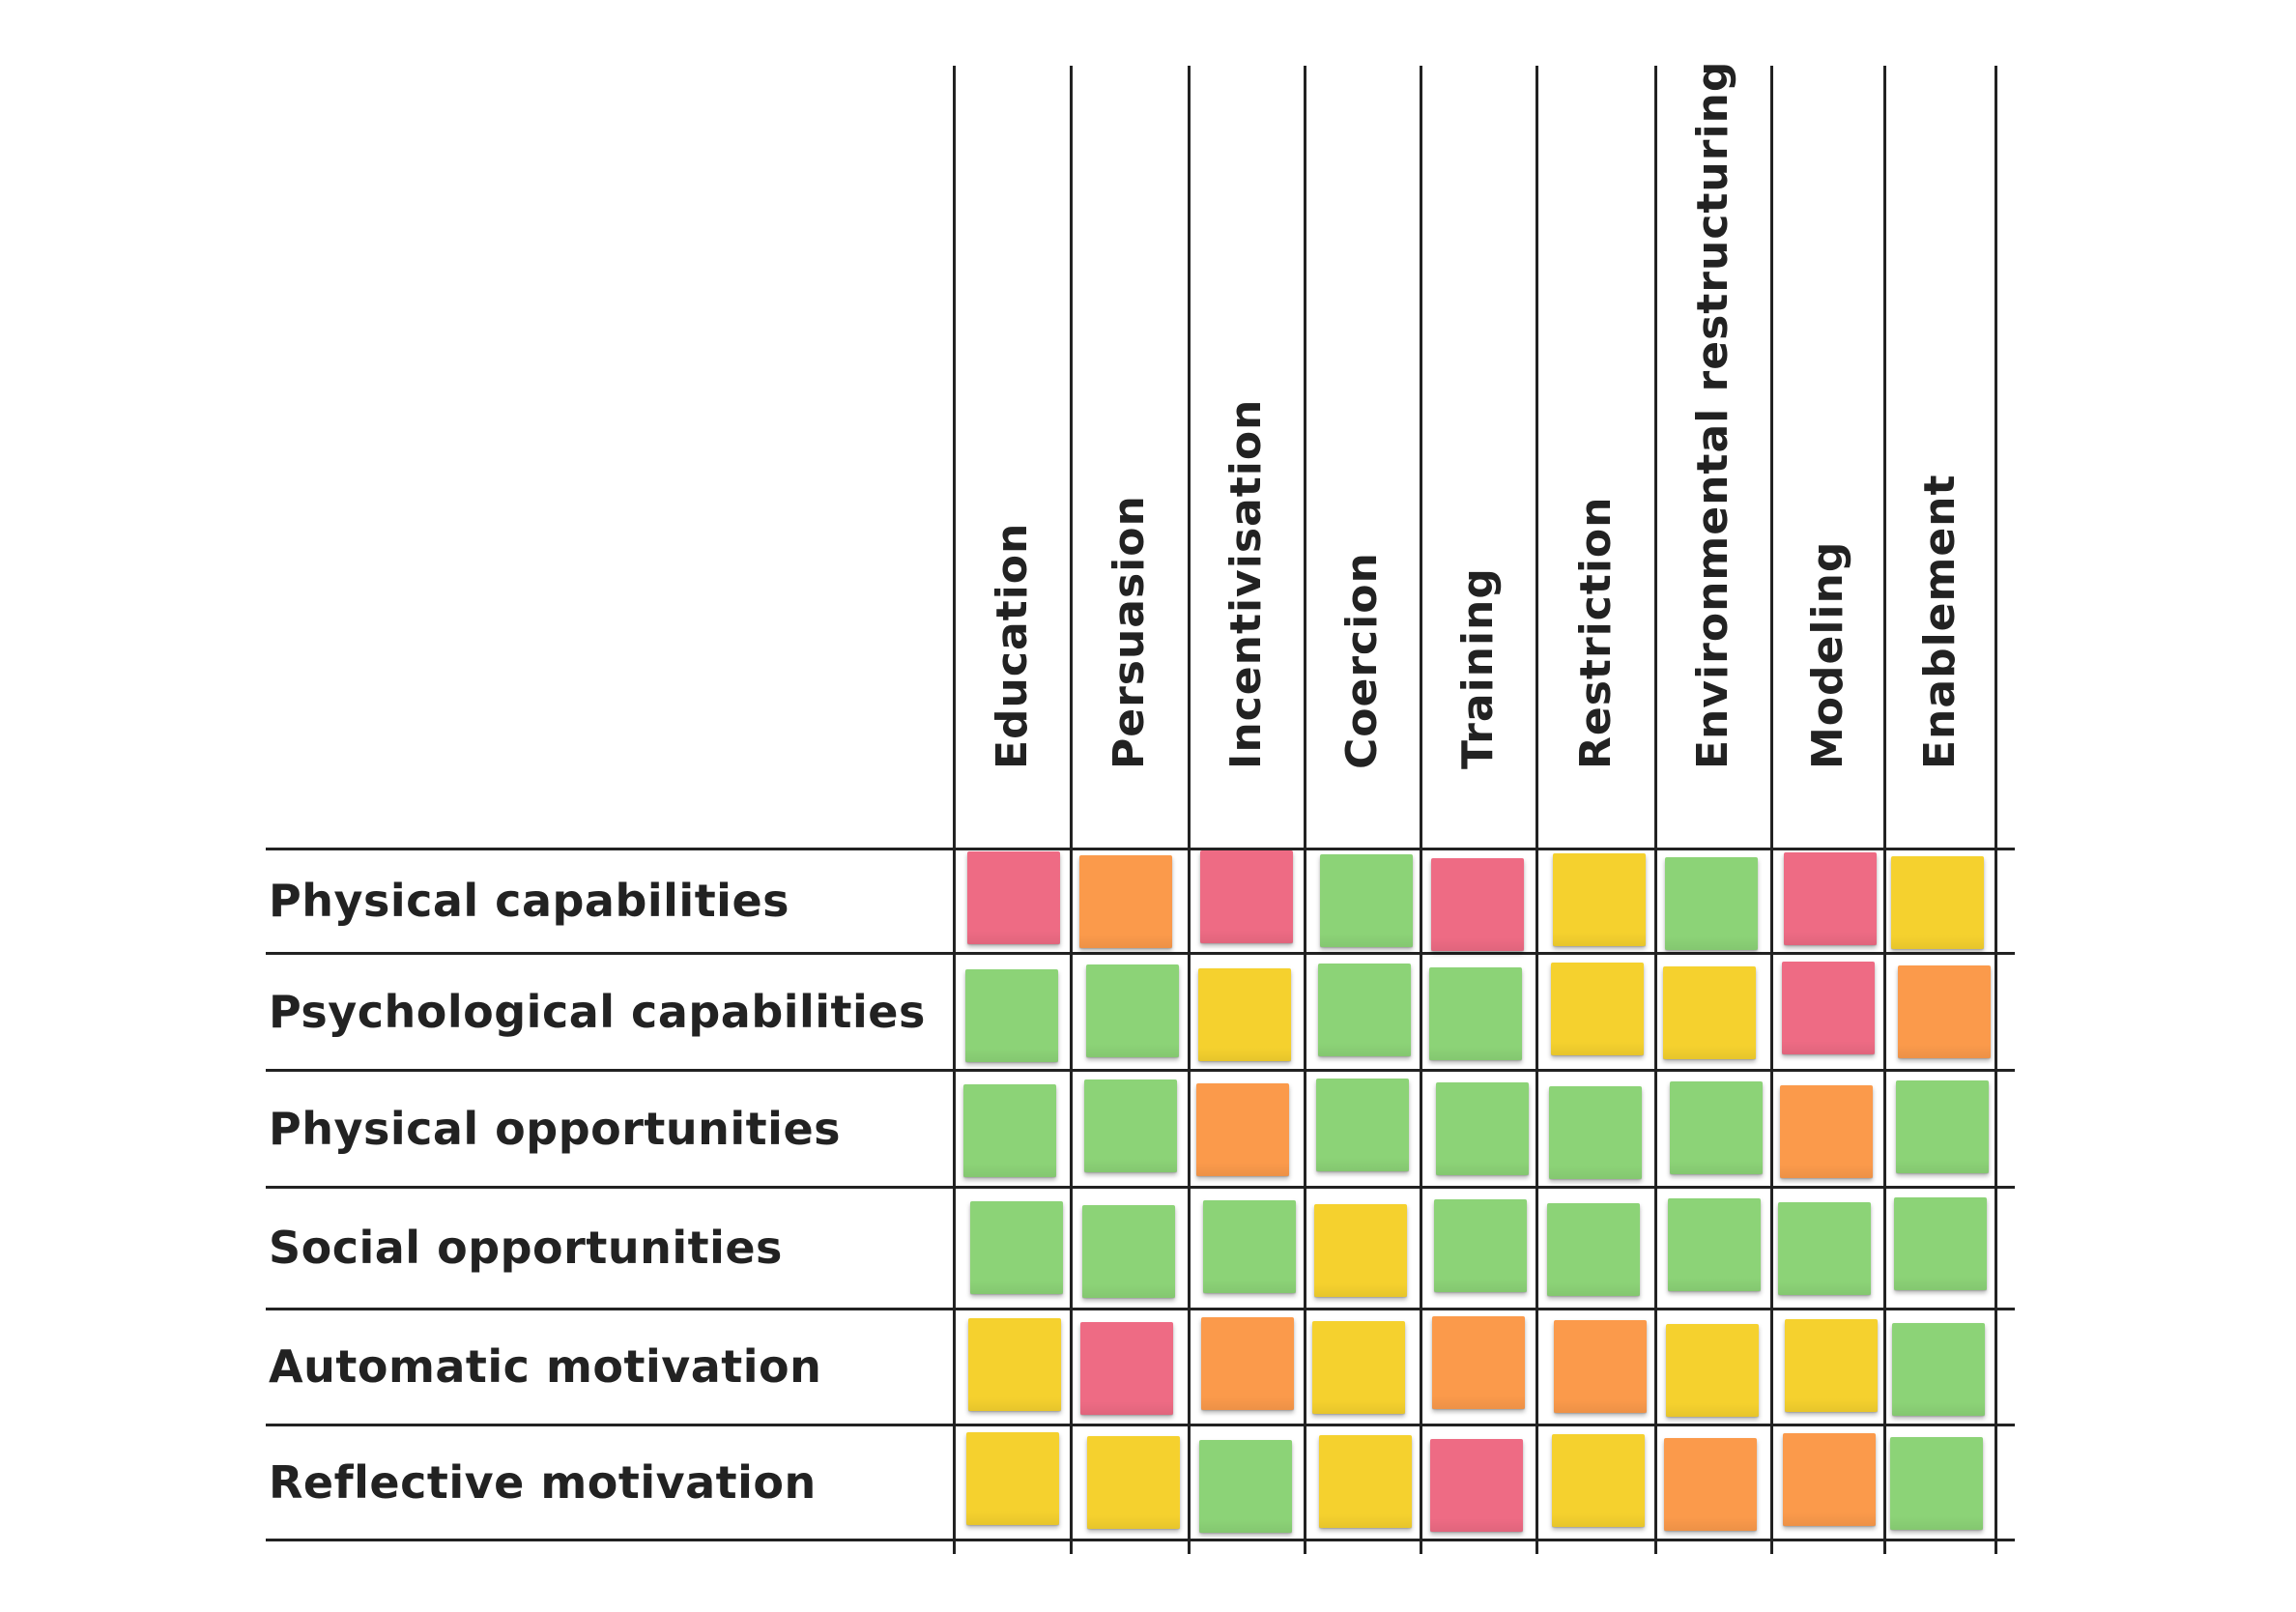 The width and height of the screenshot is (2296, 1612). I want to click on column-header-label: Incentivisation, so click(1246, 584).